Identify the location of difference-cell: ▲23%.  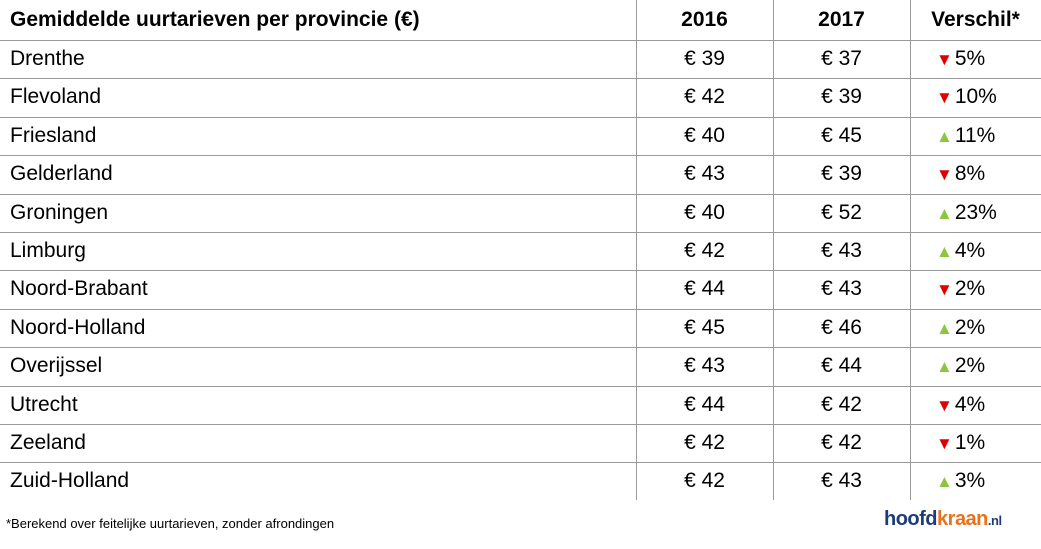
(966, 213).